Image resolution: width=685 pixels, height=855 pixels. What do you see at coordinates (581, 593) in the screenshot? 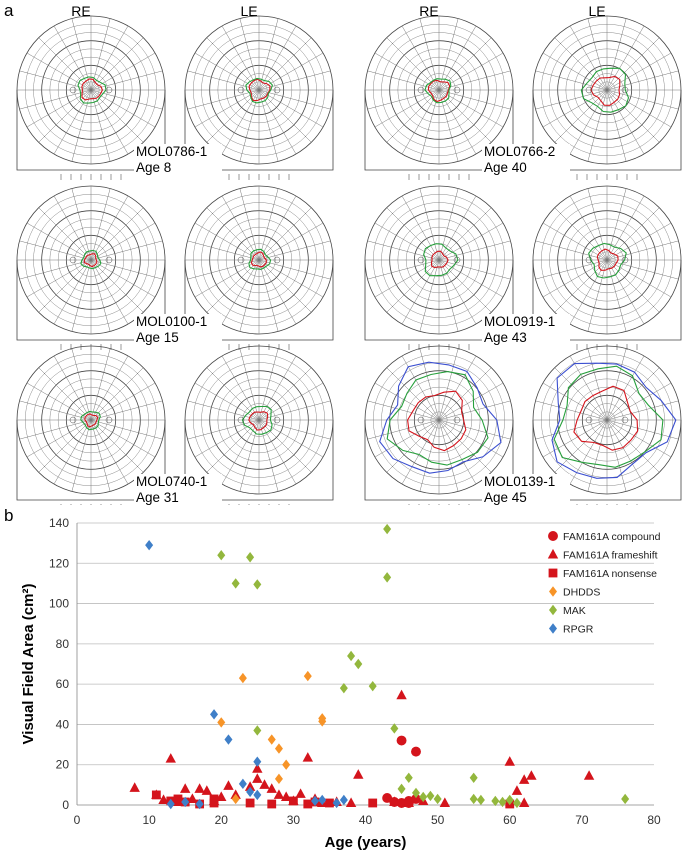
I see `legend-label: DHDDS` at bounding box center [581, 593].